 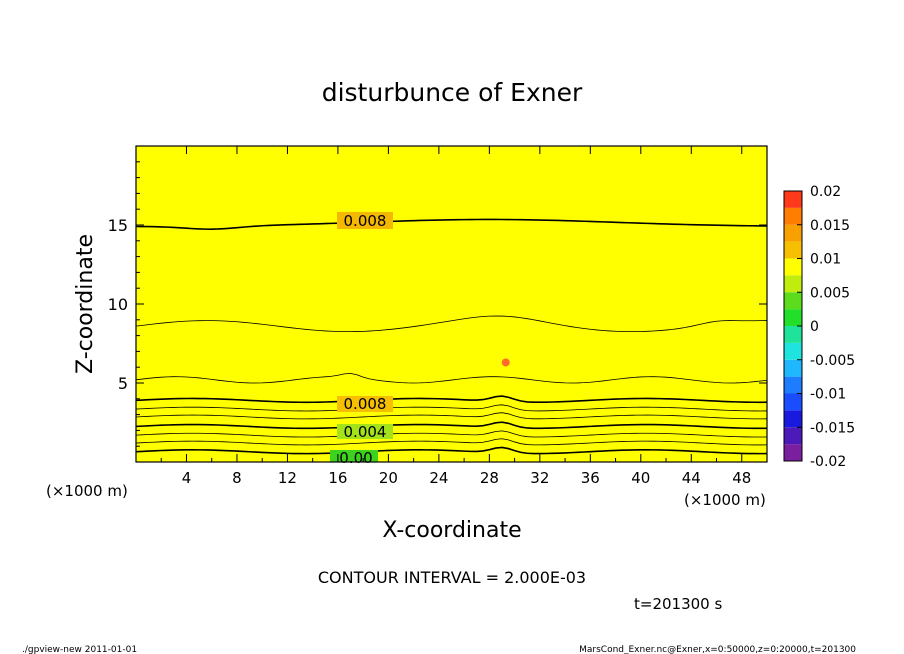 I want to click on contour-label-lower: 0.008, so click(x=365, y=404).